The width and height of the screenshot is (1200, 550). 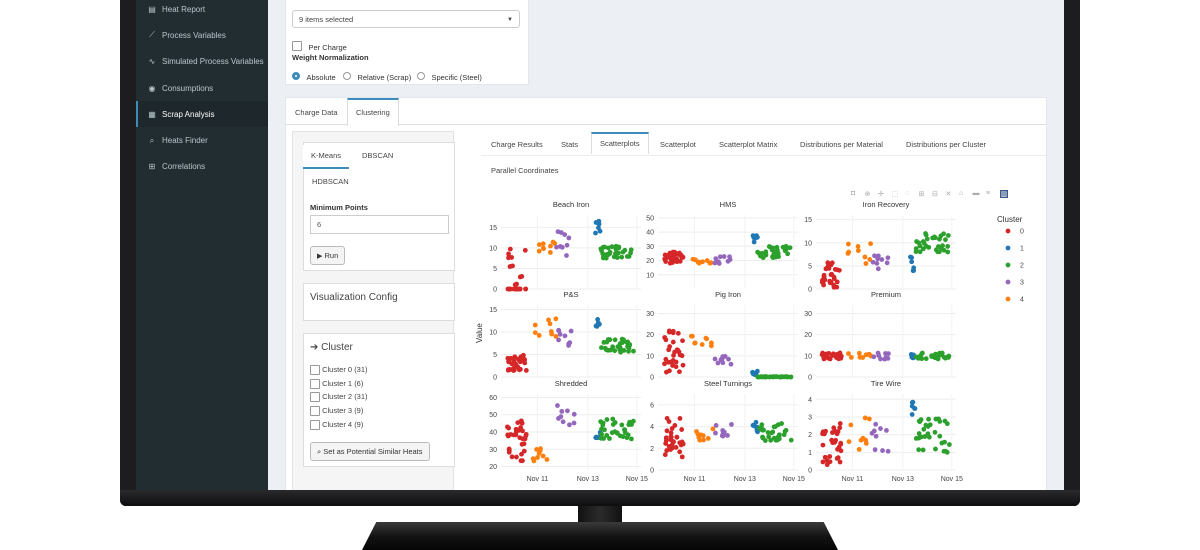 I want to click on tab-dbscan: DBSCAN, so click(x=378, y=155).